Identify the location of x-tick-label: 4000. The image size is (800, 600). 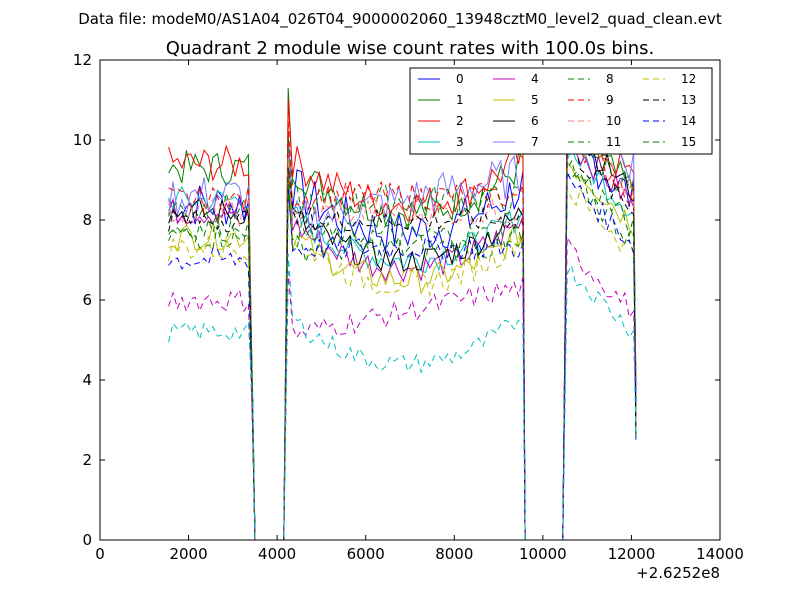
(277, 554).